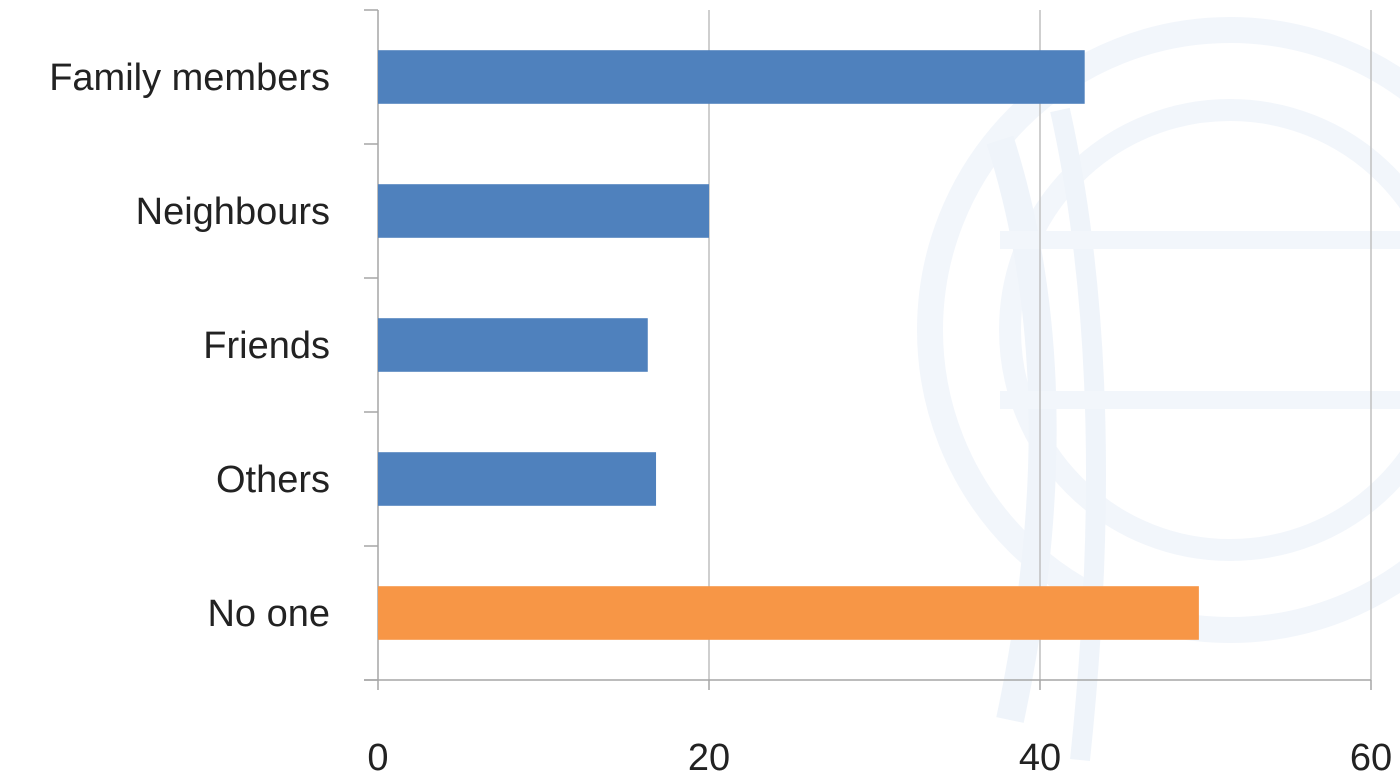 The image size is (1400, 776). I want to click on bar-neighbours, so click(543, 211).